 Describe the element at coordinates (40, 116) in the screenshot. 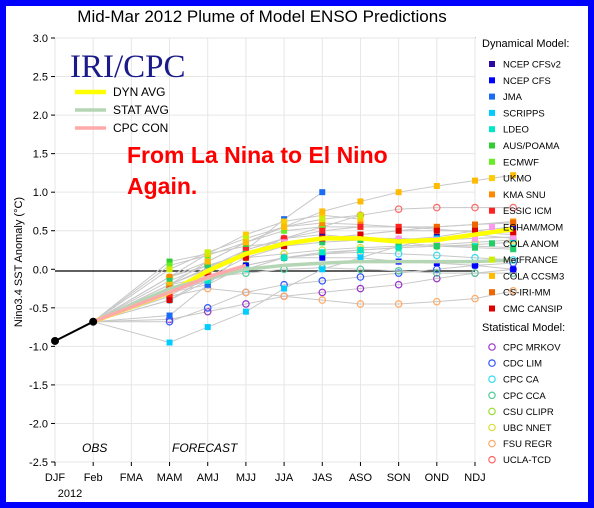

I see `y-tick-label: 2.0` at that location.